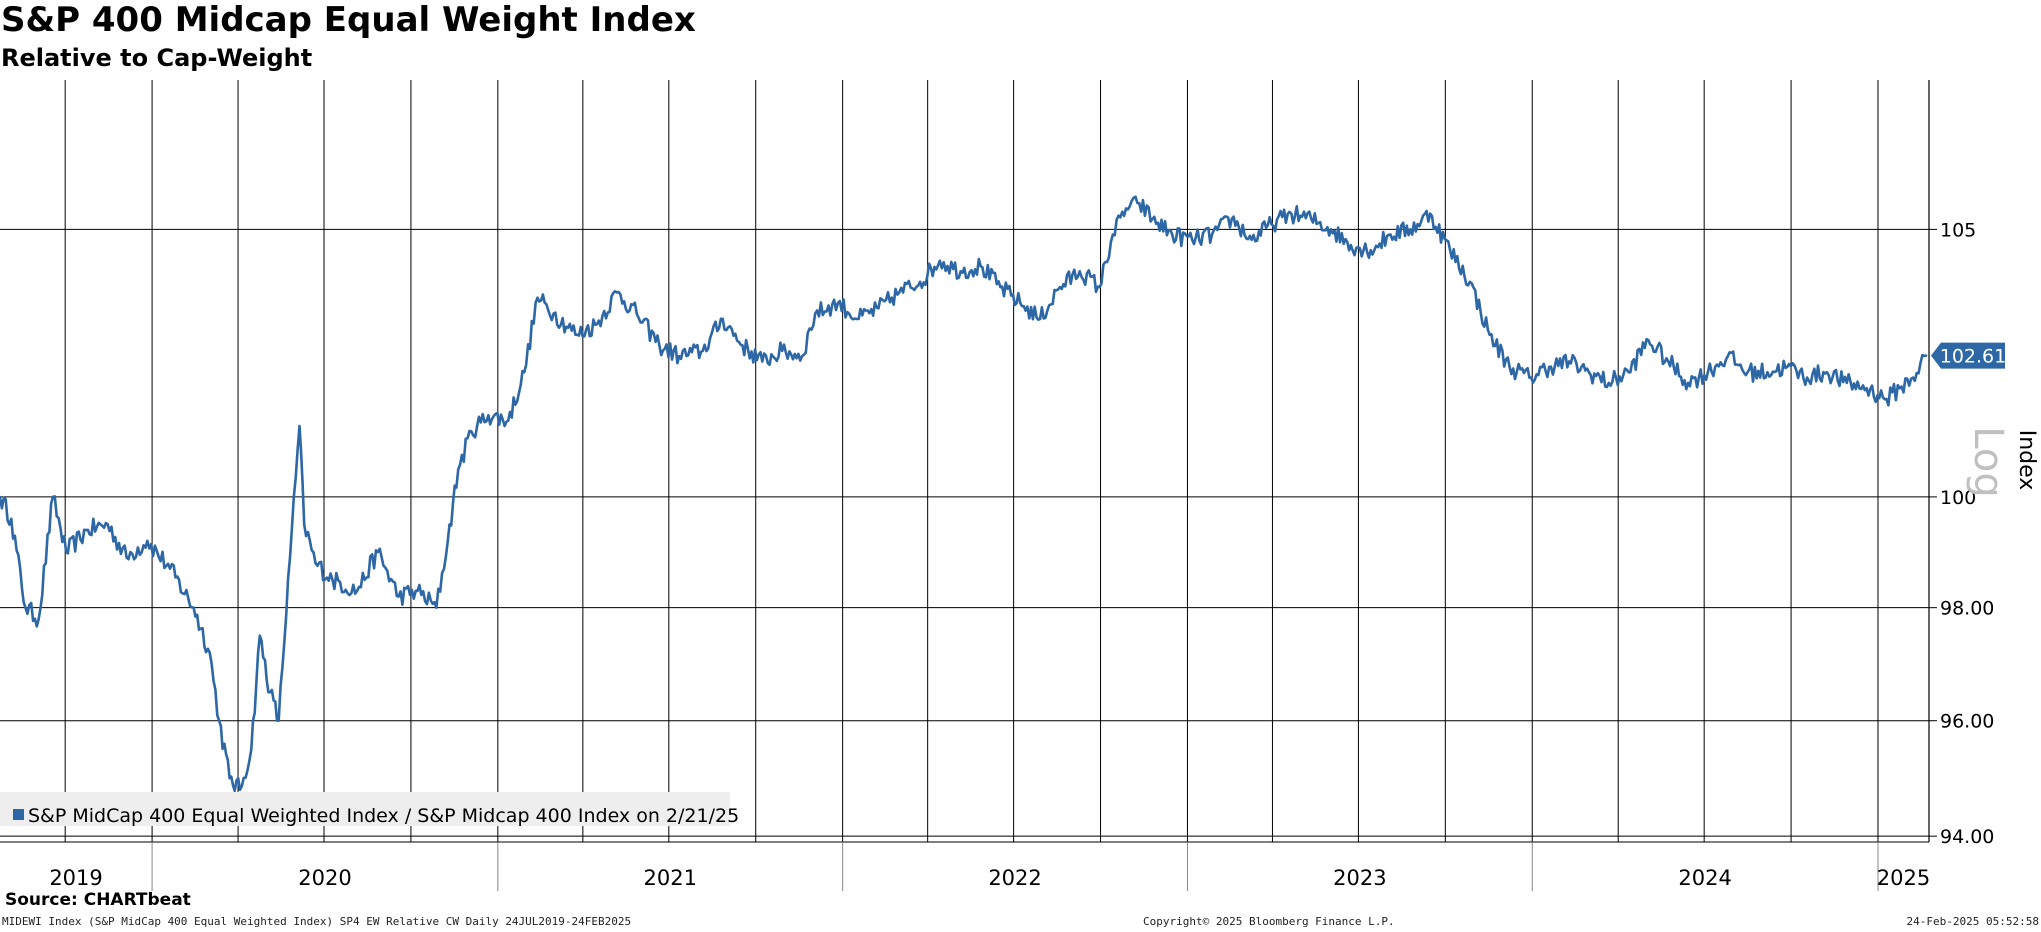  What do you see at coordinates (2026, 460) in the screenshot?
I see `y-axis-title: Index` at bounding box center [2026, 460].